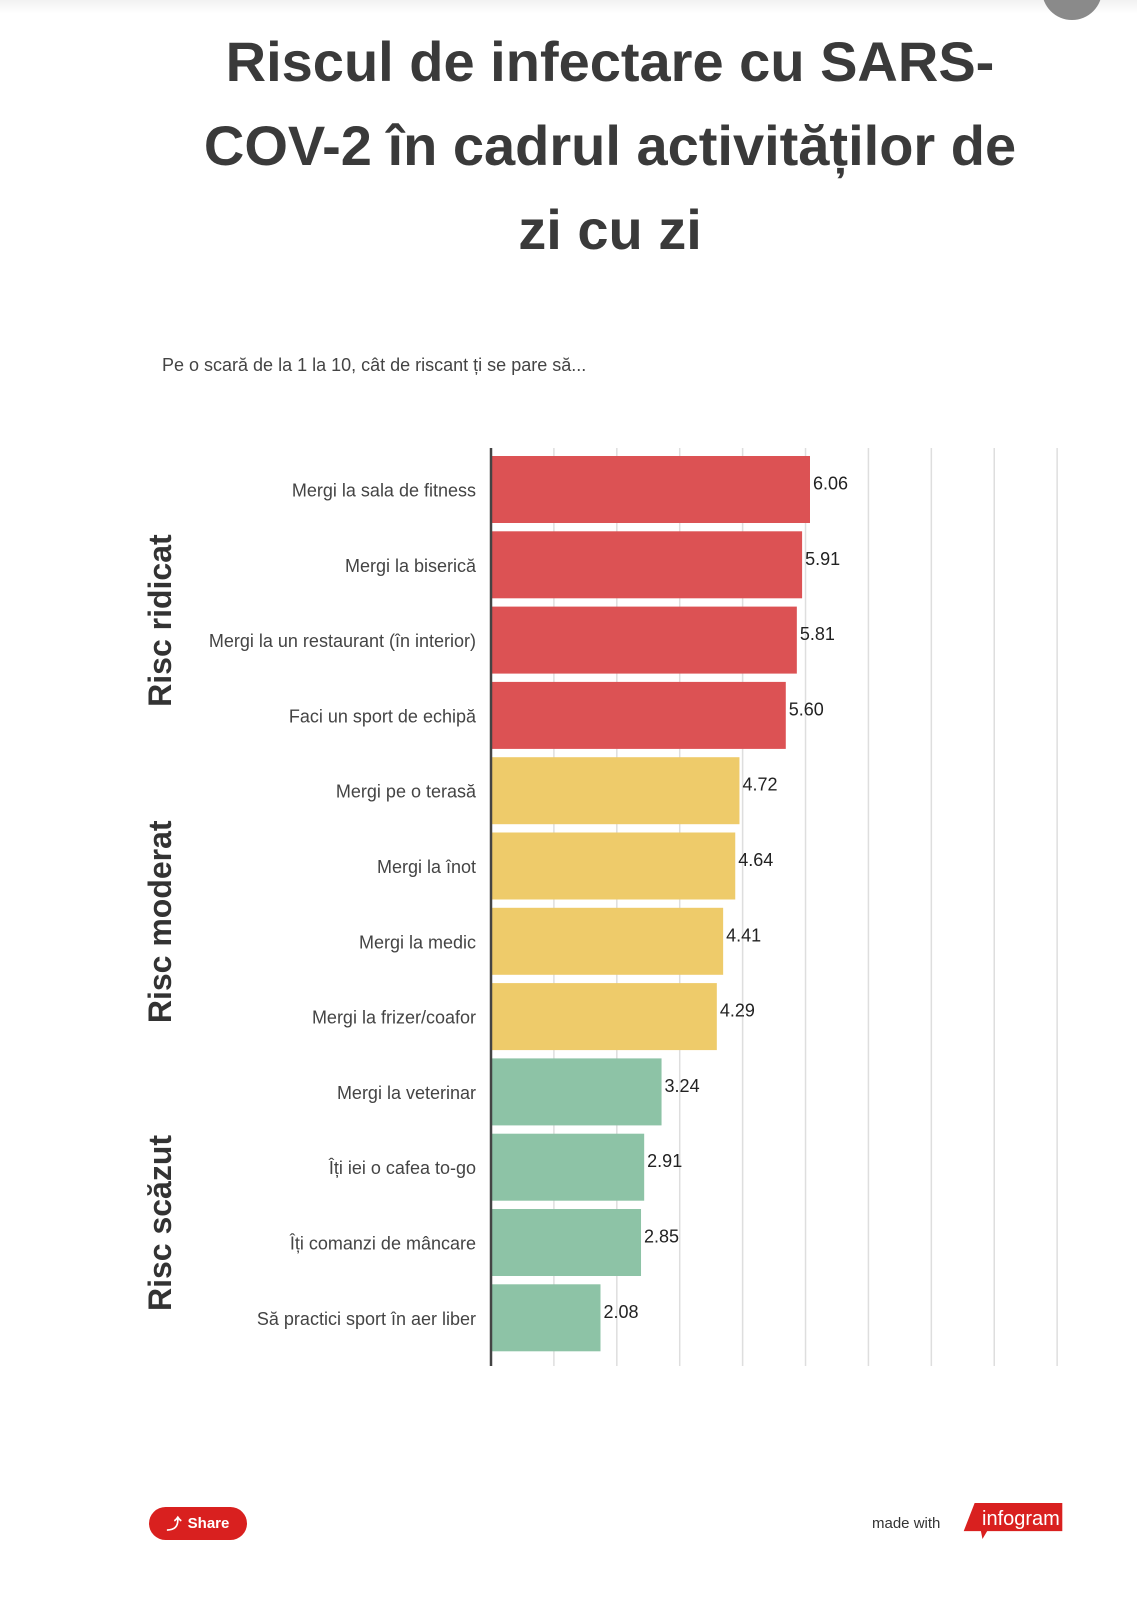 The height and width of the screenshot is (1600, 1137). I want to click on category-label: Mergi la frizer/coafor, so click(394, 1018).